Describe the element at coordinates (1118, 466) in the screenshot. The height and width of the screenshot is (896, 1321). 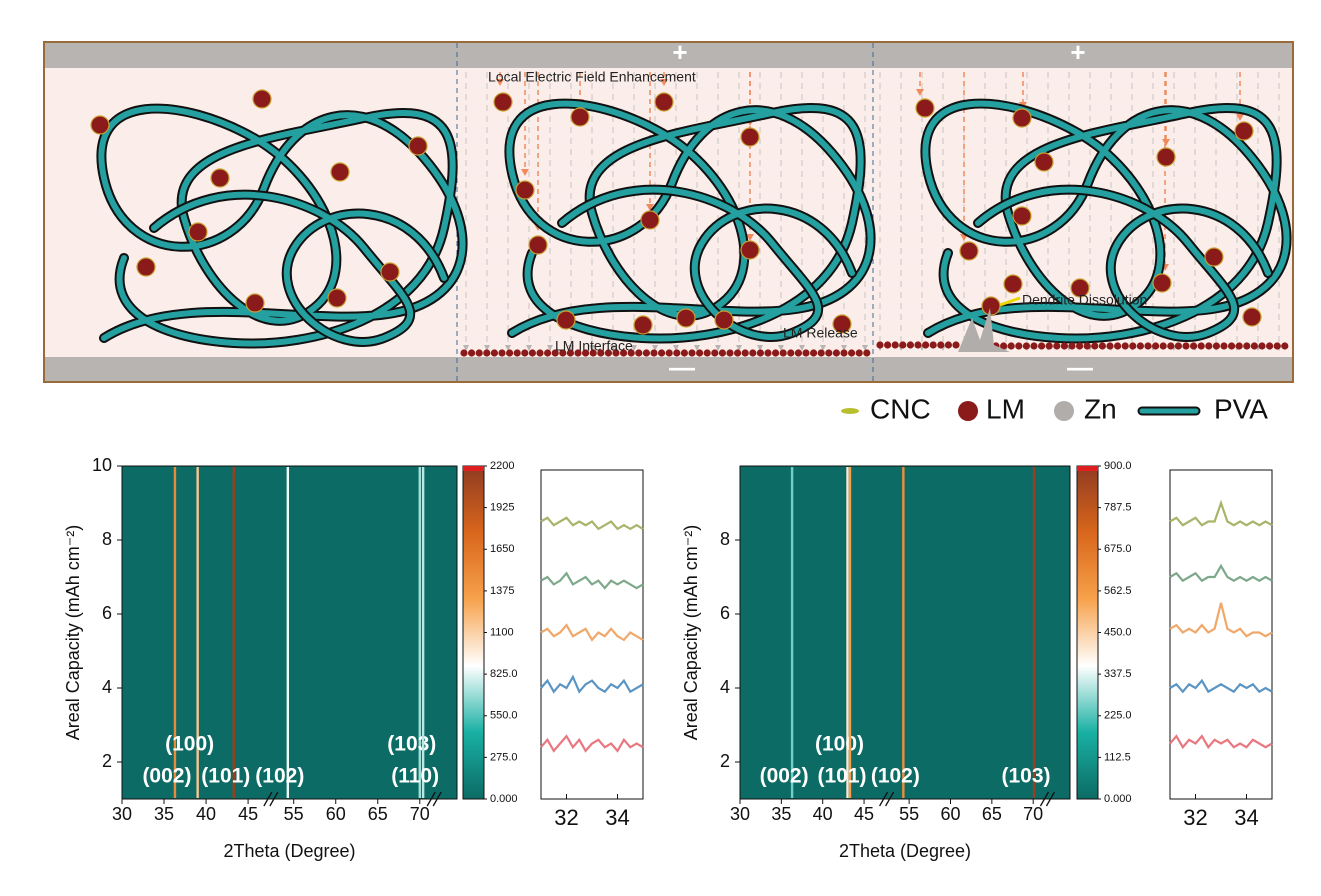
I see `colorbar-tick-label: 900.0` at that location.